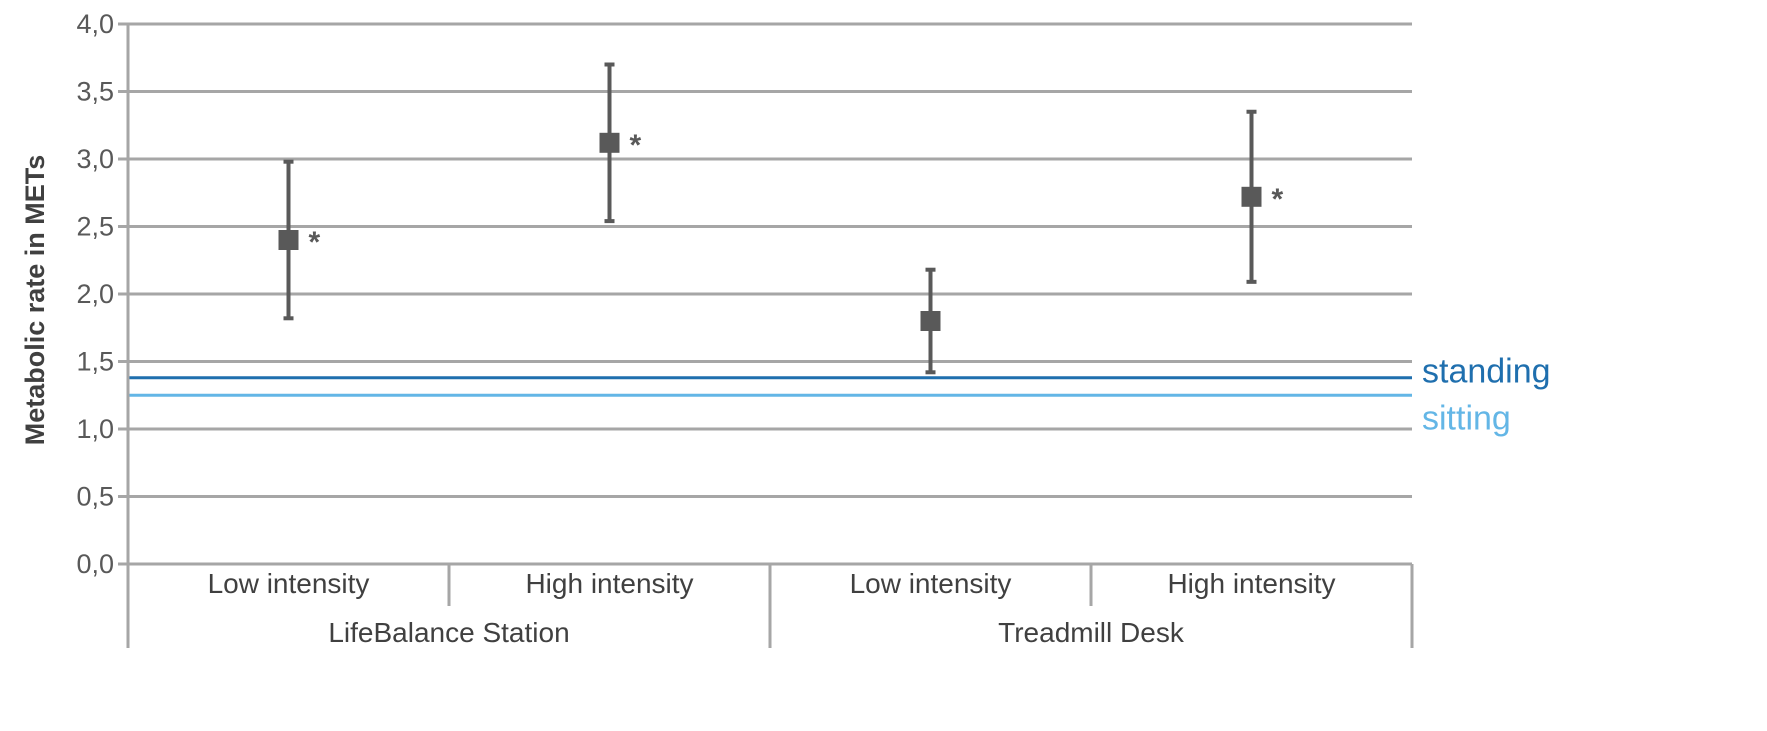  What do you see at coordinates (95, 227) in the screenshot?
I see `y-tick-label: 2,5` at bounding box center [95, 227].